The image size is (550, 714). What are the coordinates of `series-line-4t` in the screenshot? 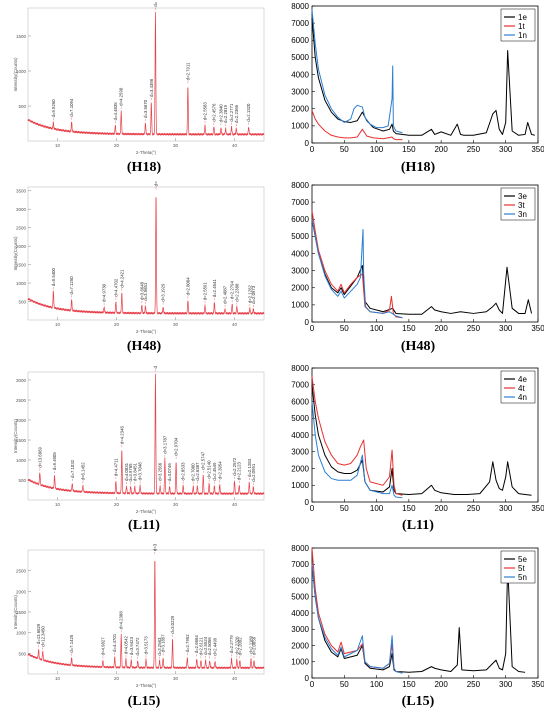 It's located at (357, 436).